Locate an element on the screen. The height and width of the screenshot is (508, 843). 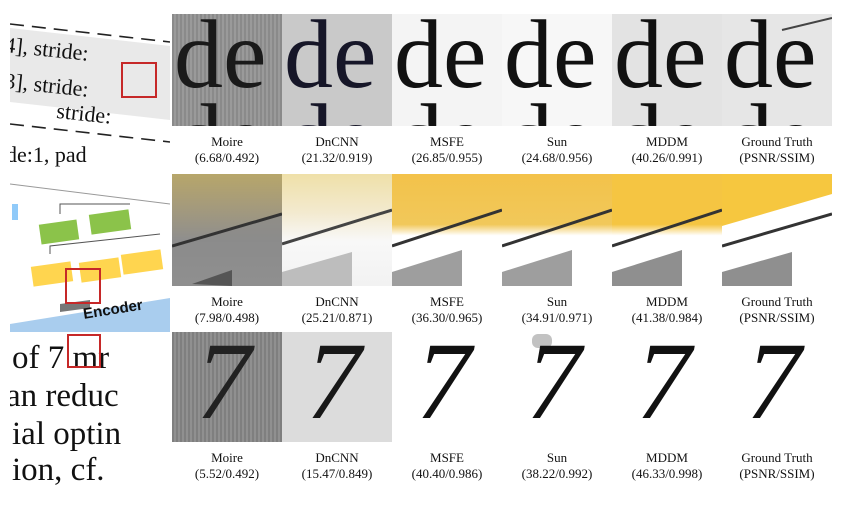
row3-sun: 7 is located at coordinates (557, 387).